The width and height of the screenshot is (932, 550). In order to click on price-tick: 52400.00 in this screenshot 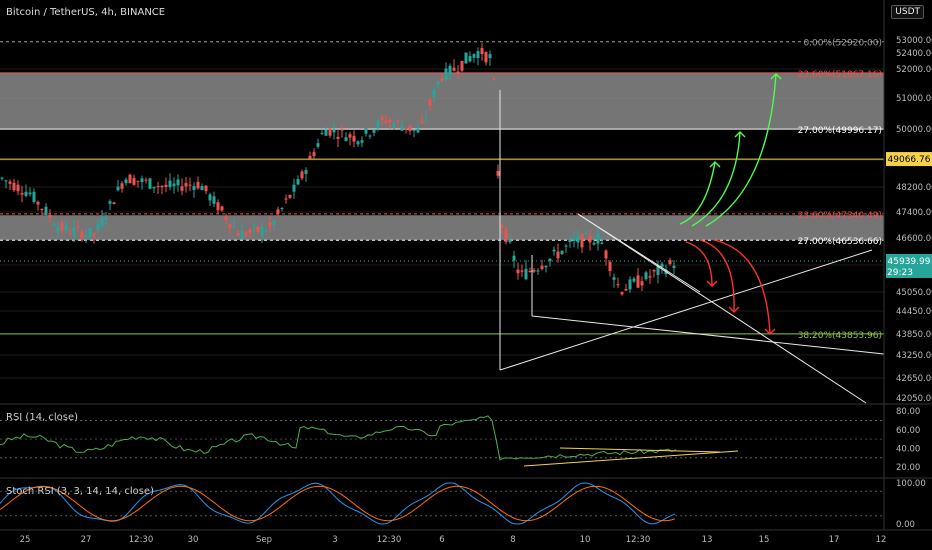, I will do `click(914, 54)`.